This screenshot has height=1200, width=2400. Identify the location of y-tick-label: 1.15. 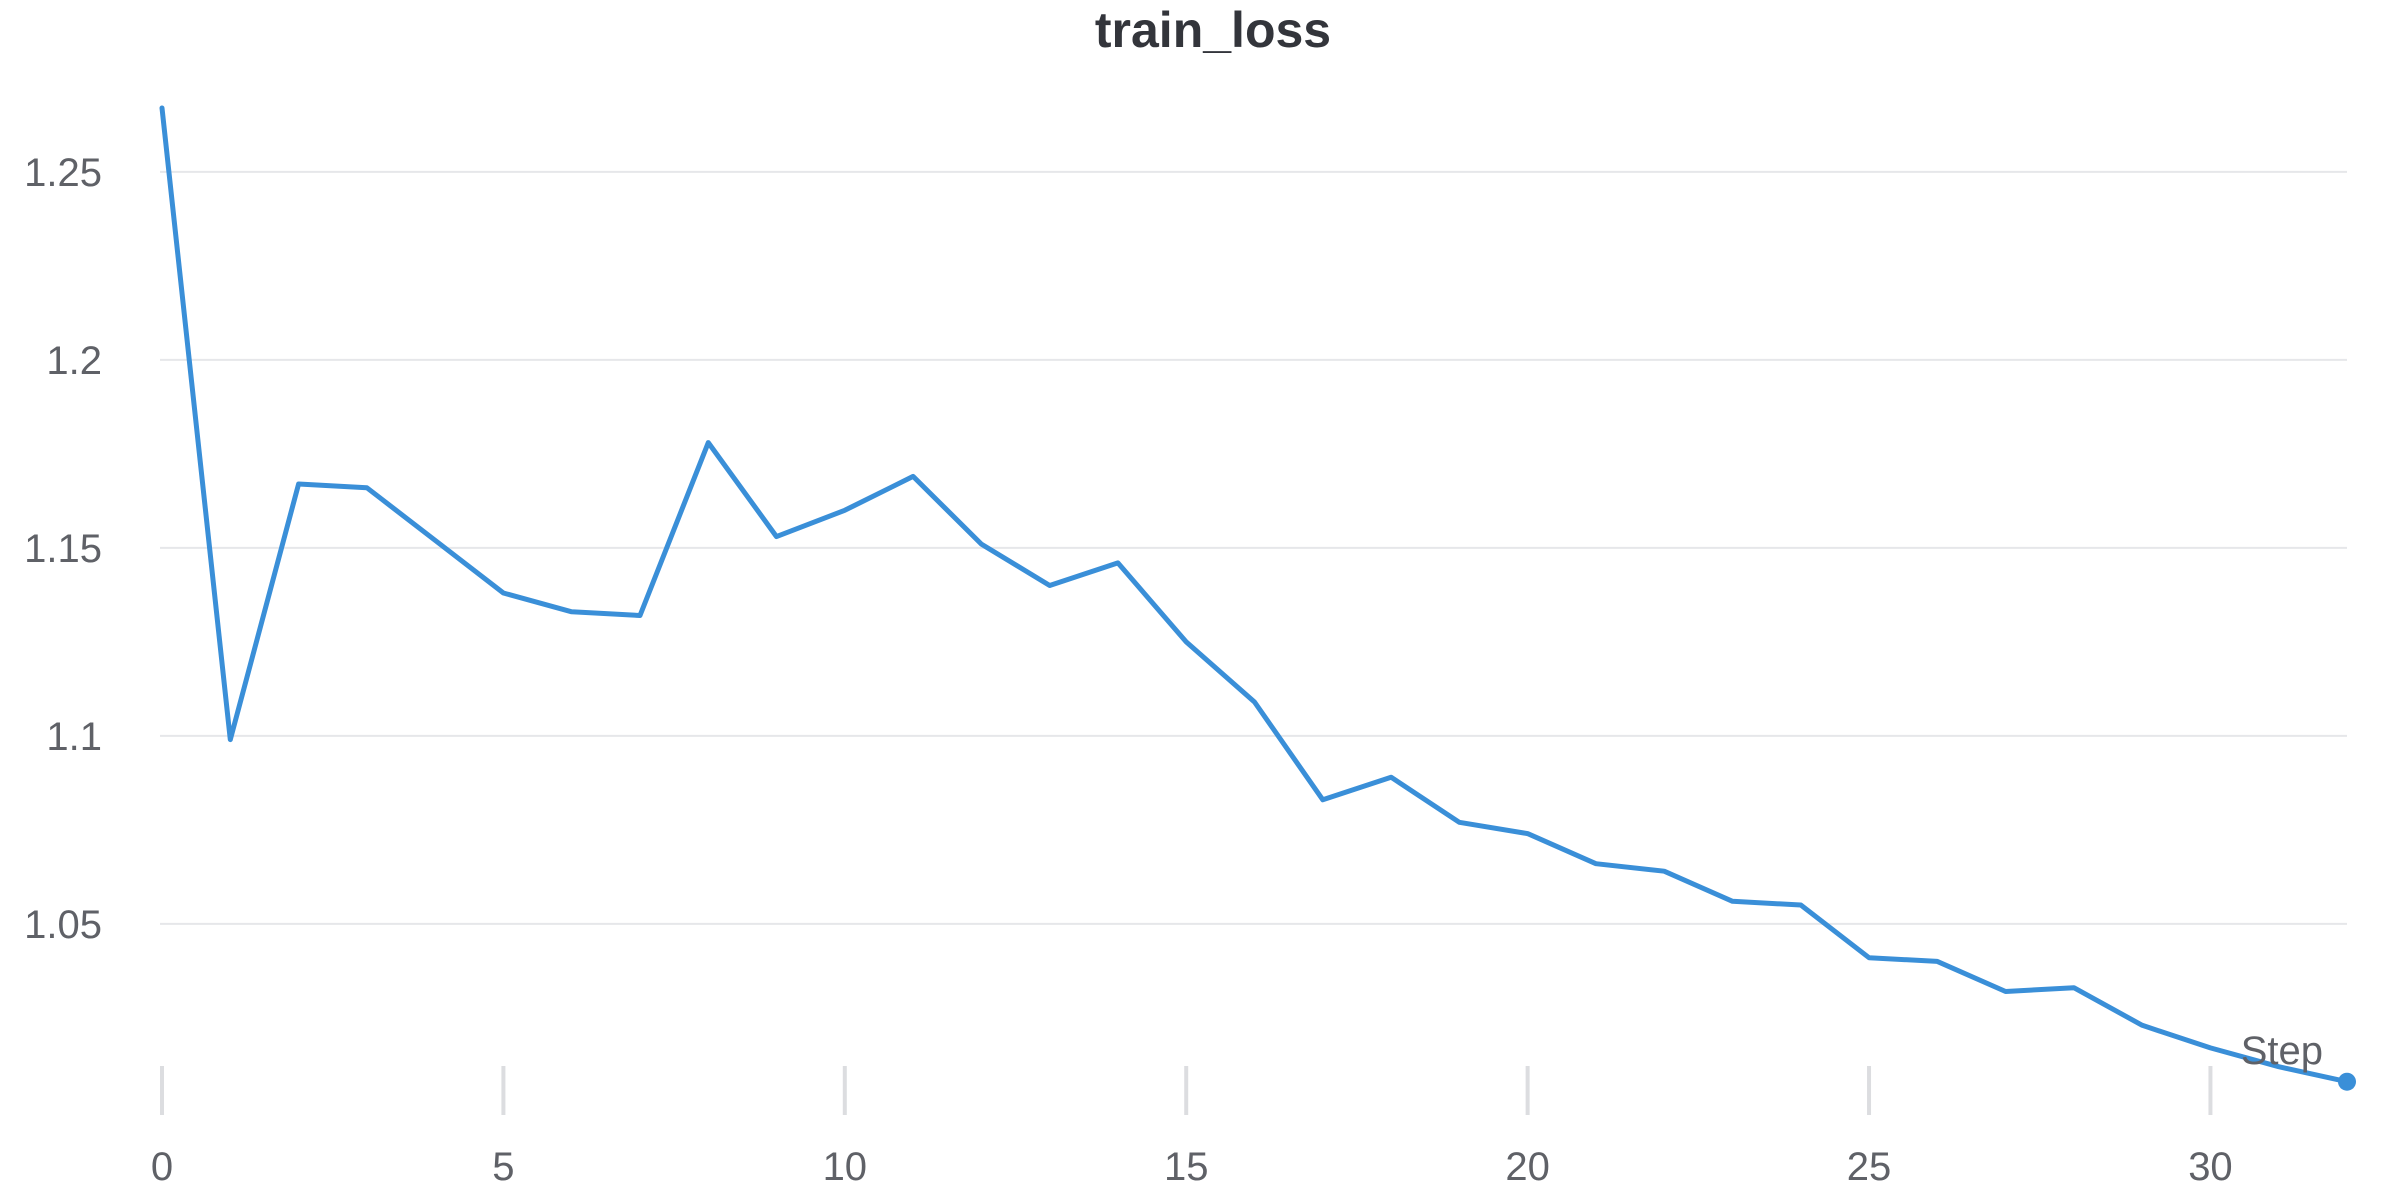
(63, 549).